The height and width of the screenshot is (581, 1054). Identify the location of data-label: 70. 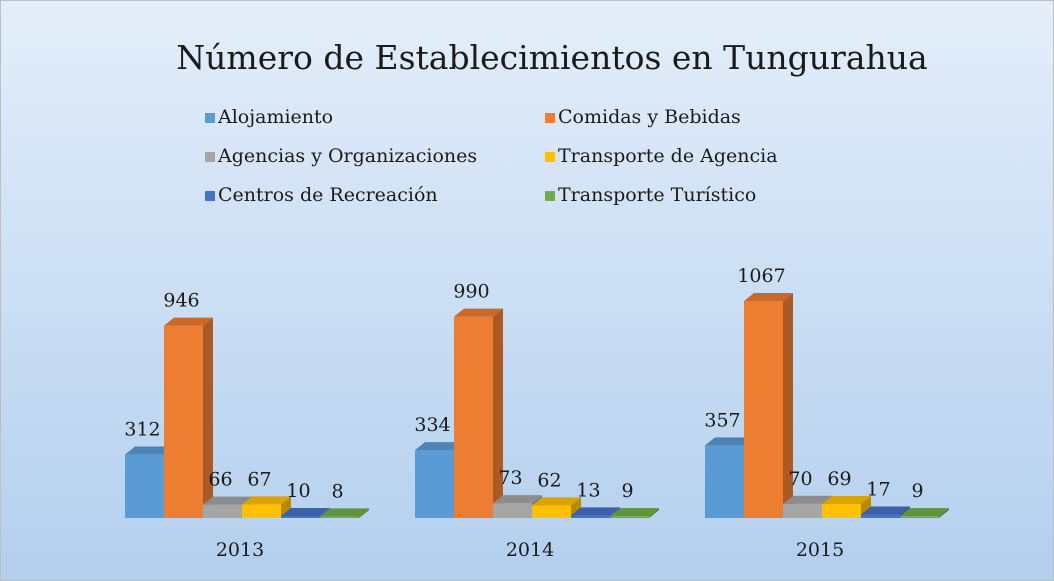
(800, 479).